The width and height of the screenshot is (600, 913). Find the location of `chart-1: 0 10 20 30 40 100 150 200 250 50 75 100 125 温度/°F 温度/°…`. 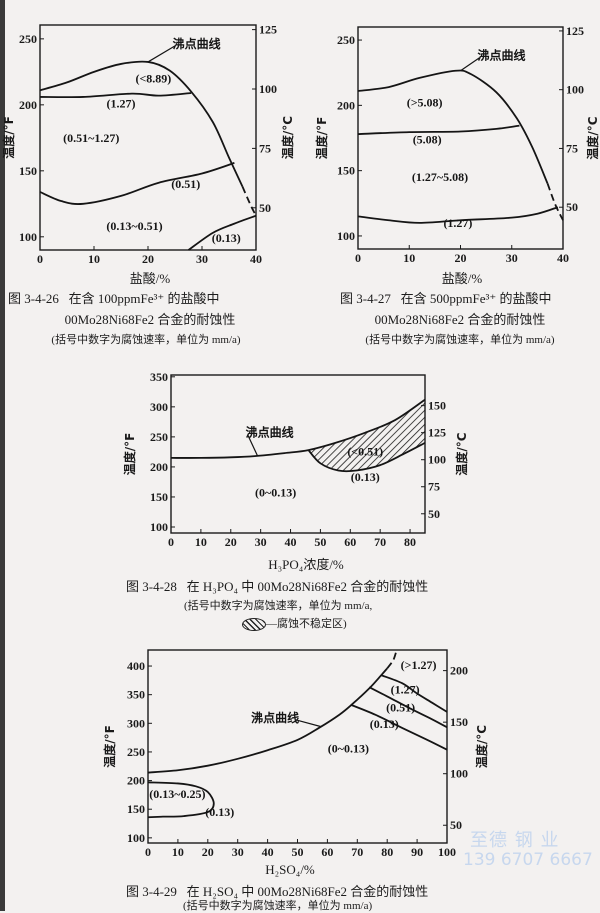

chart-1: 0 10 20 30 40 100 150 200 250 50 75 100 125 温度/°F 温度/°… is located at coordinates (148, 144).